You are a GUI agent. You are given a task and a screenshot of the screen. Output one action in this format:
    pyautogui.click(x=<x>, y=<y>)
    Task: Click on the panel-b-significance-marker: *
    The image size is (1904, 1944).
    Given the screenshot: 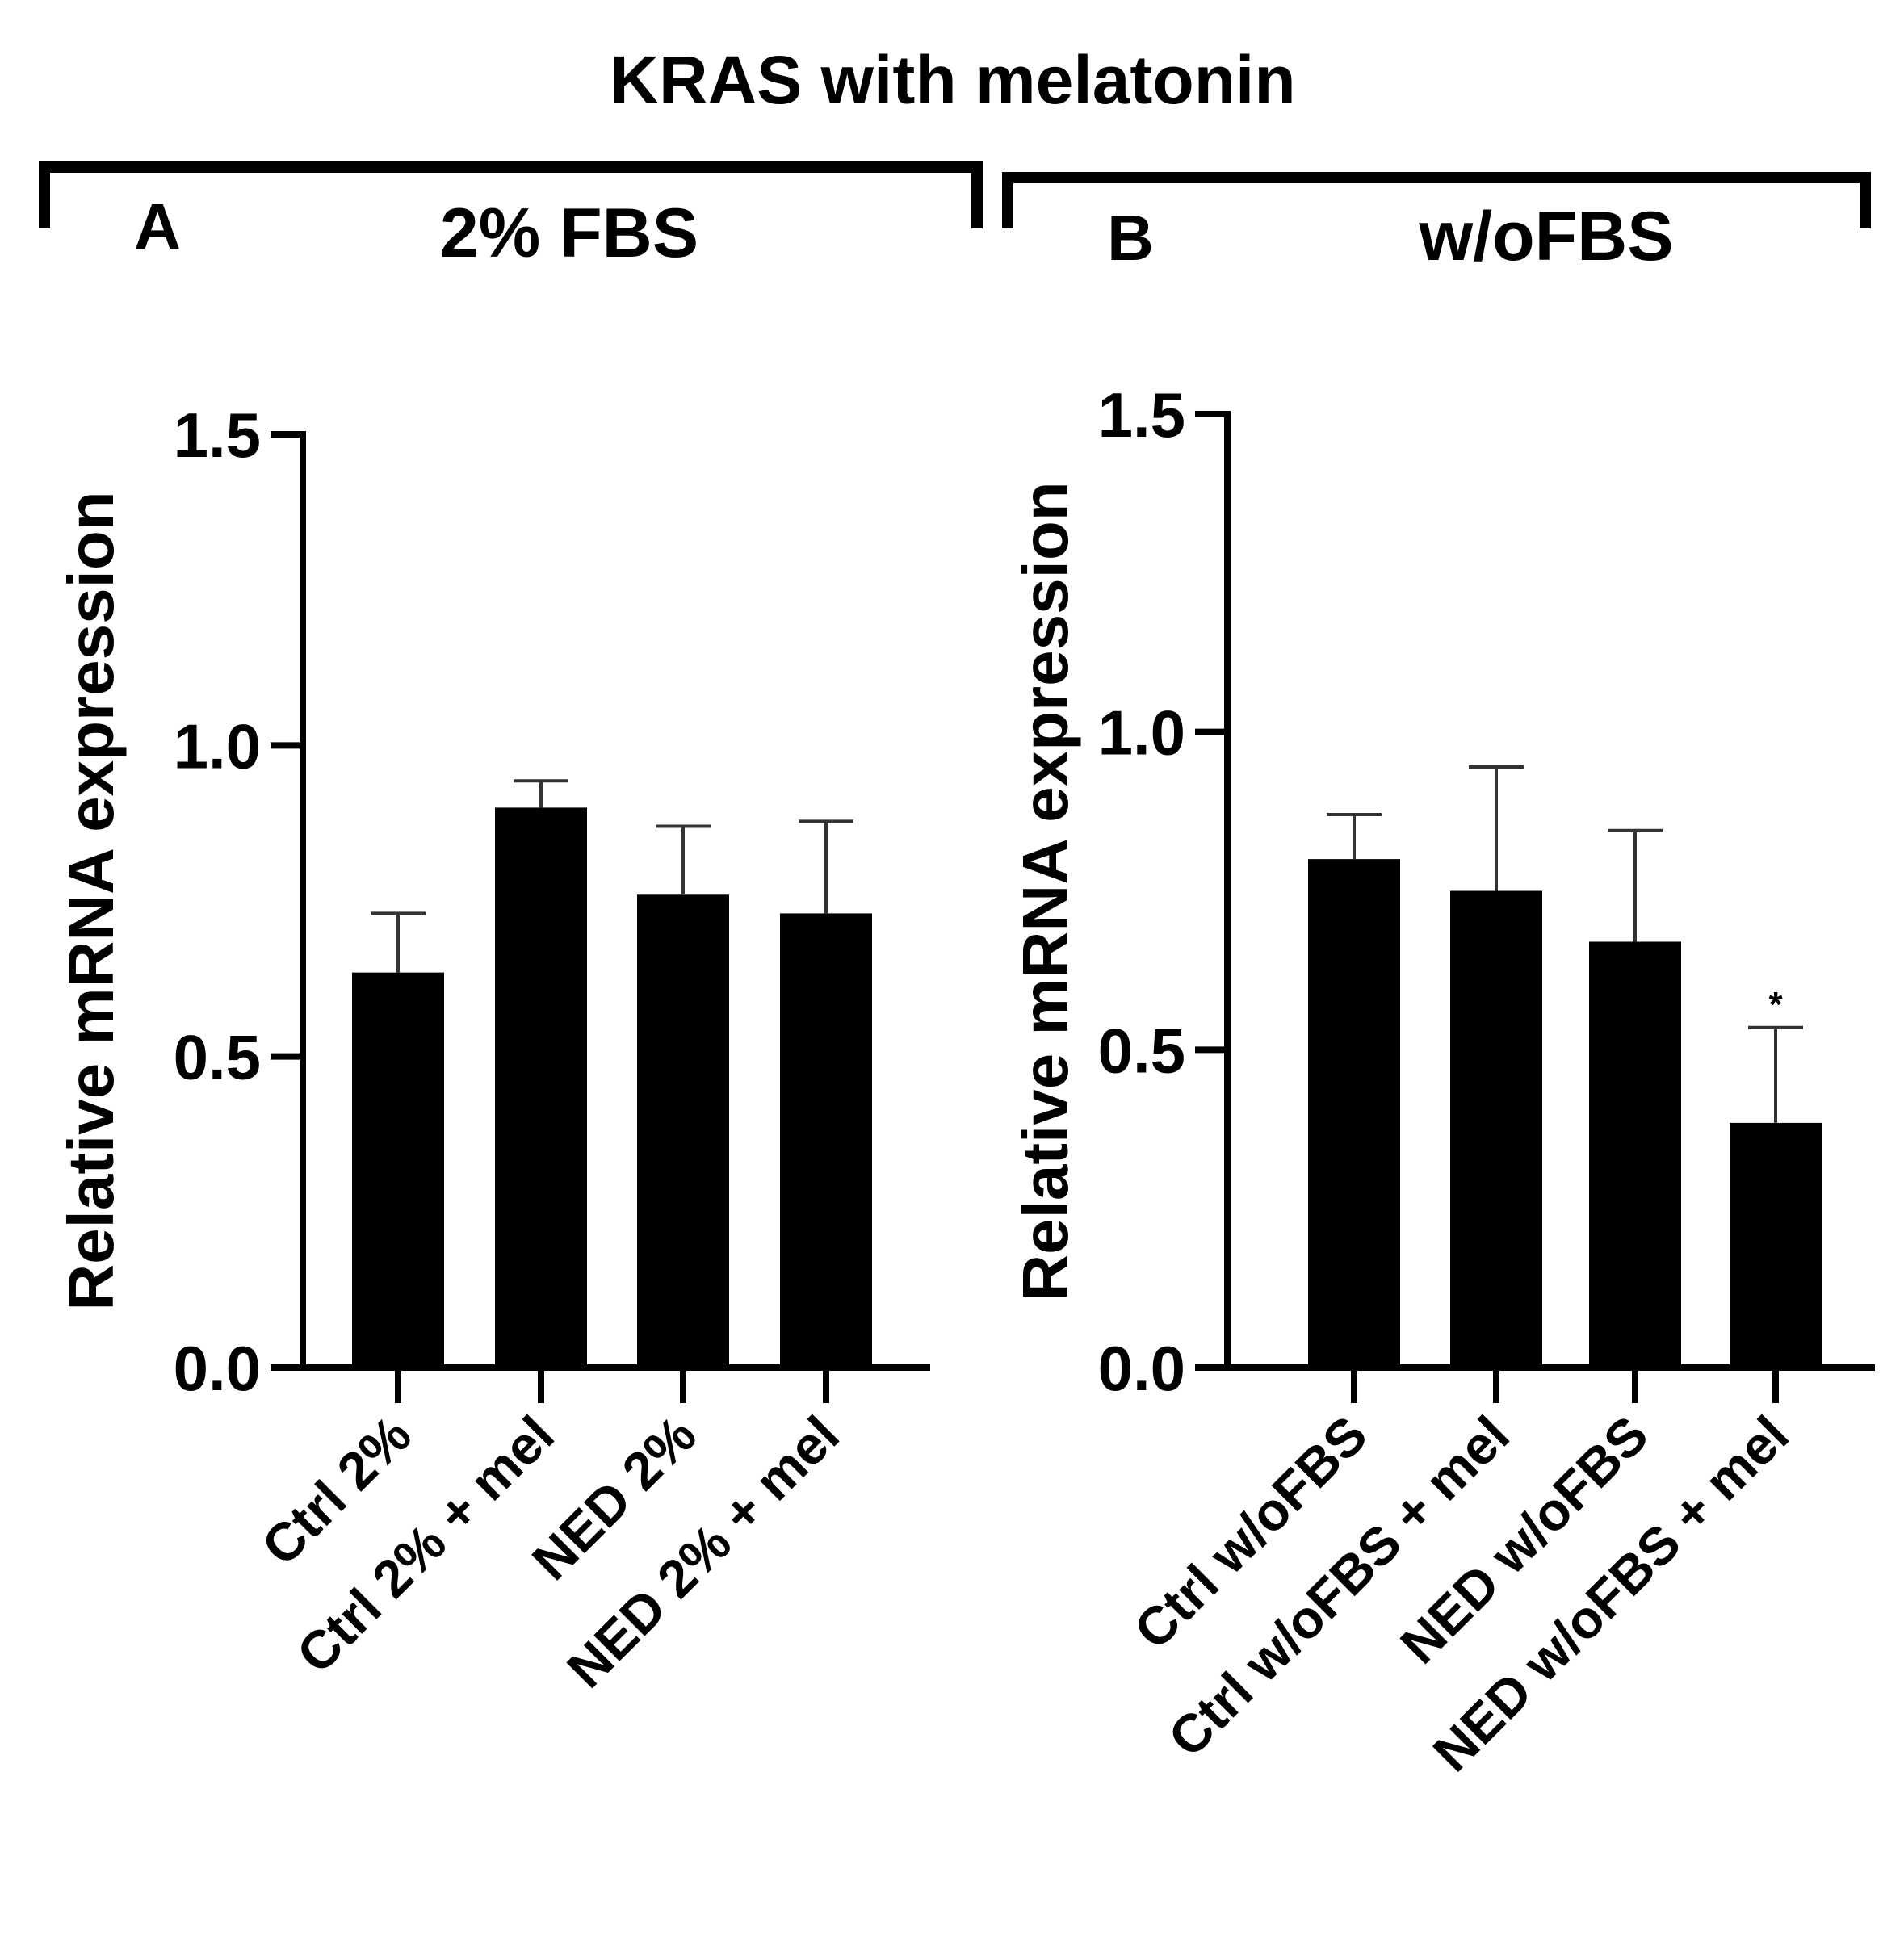 What is the action you would take?
    pyautogui.click(x=1776, y=1004)
    